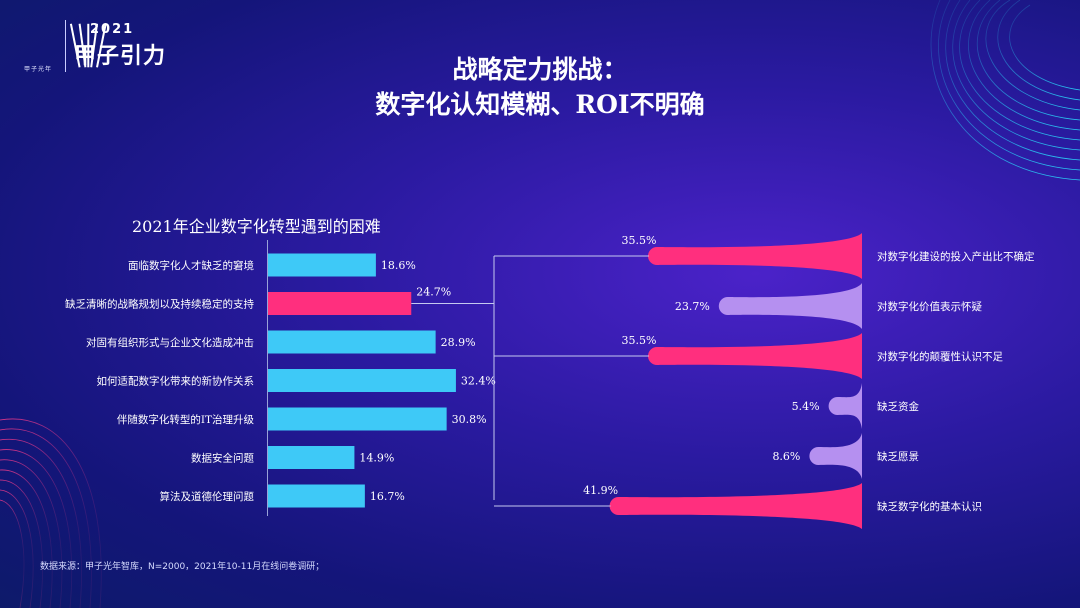 The width and height of the screenshot is (1080, 608). Describe the element at coordinates (540, 69) in the screenshot. I see `page-title-line-1: 战略定力挑战：` at that location.